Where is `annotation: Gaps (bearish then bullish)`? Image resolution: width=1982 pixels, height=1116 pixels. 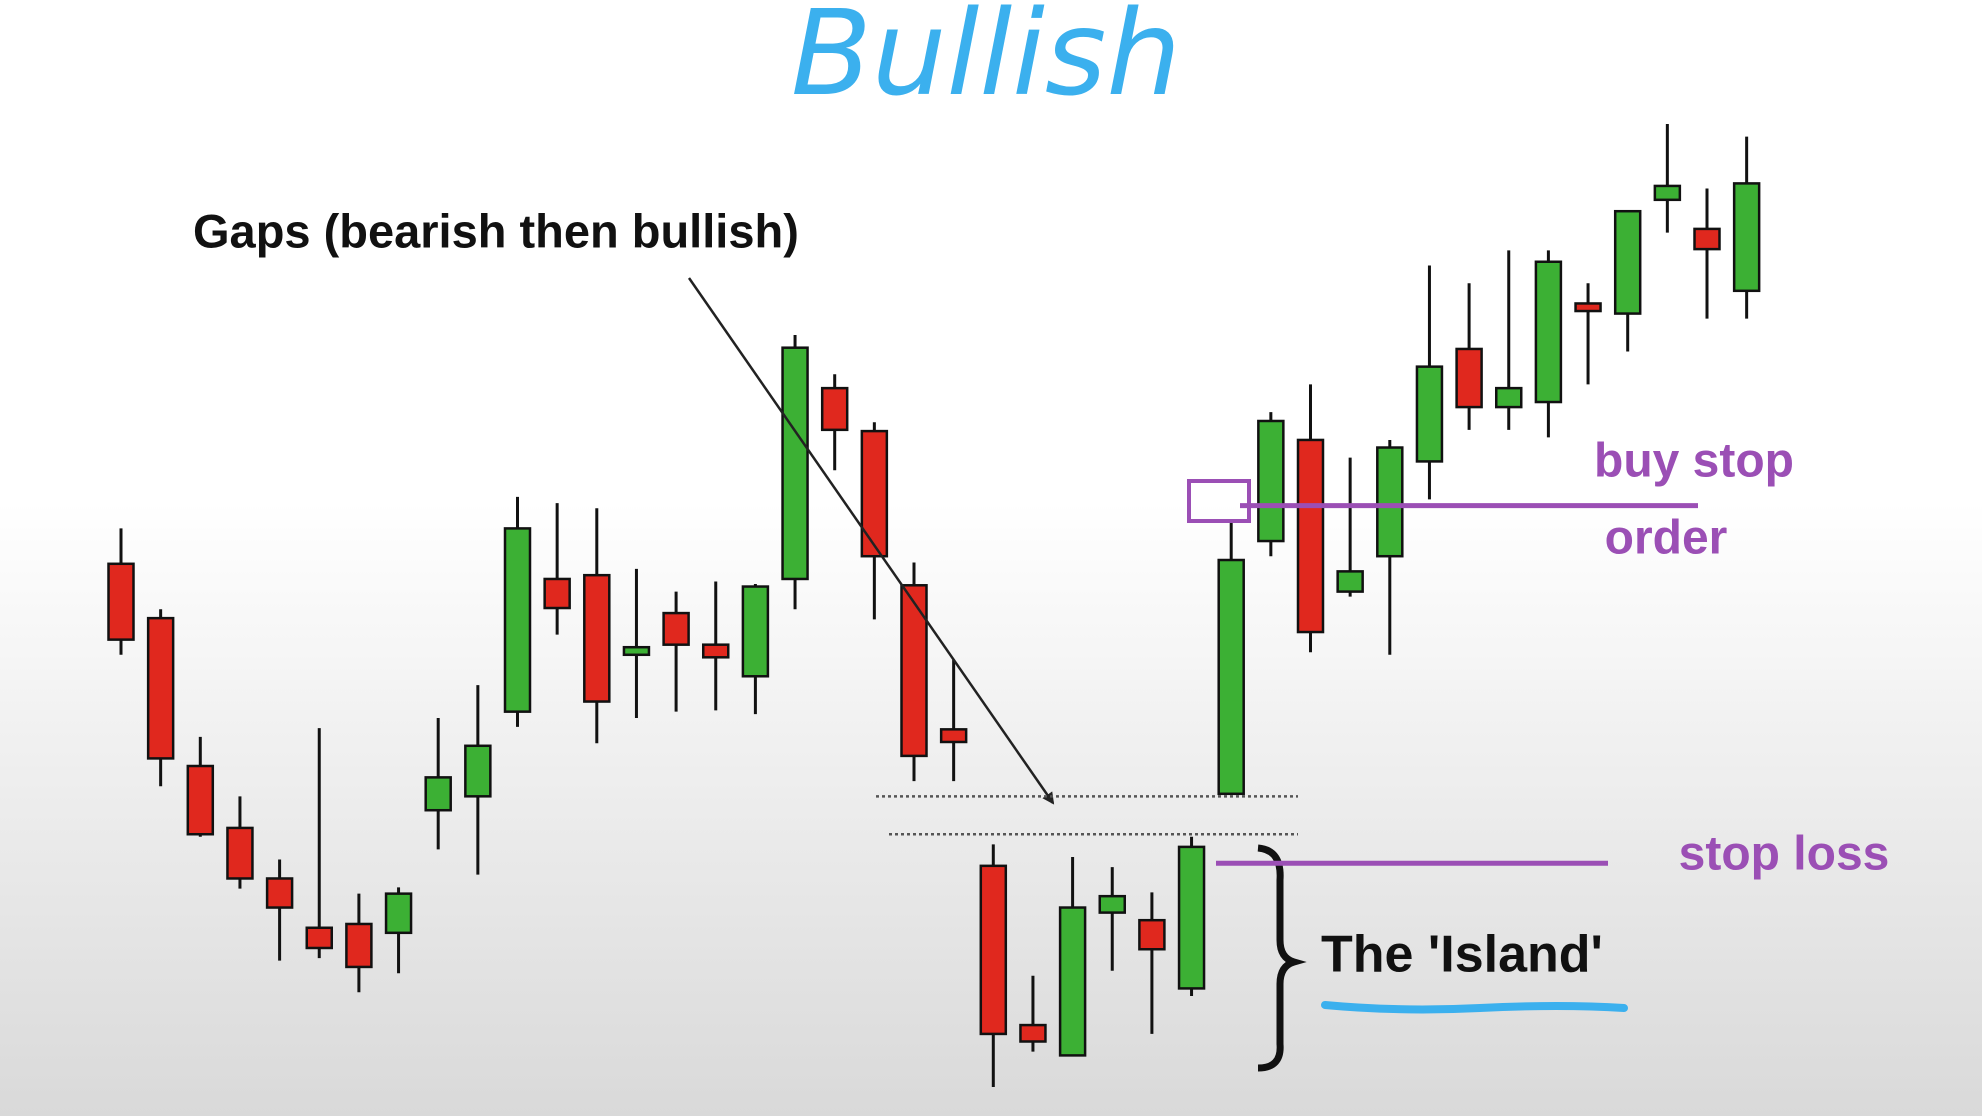 annotation: Gaps (bearish then bullish) is located at coordinates (496, 230).